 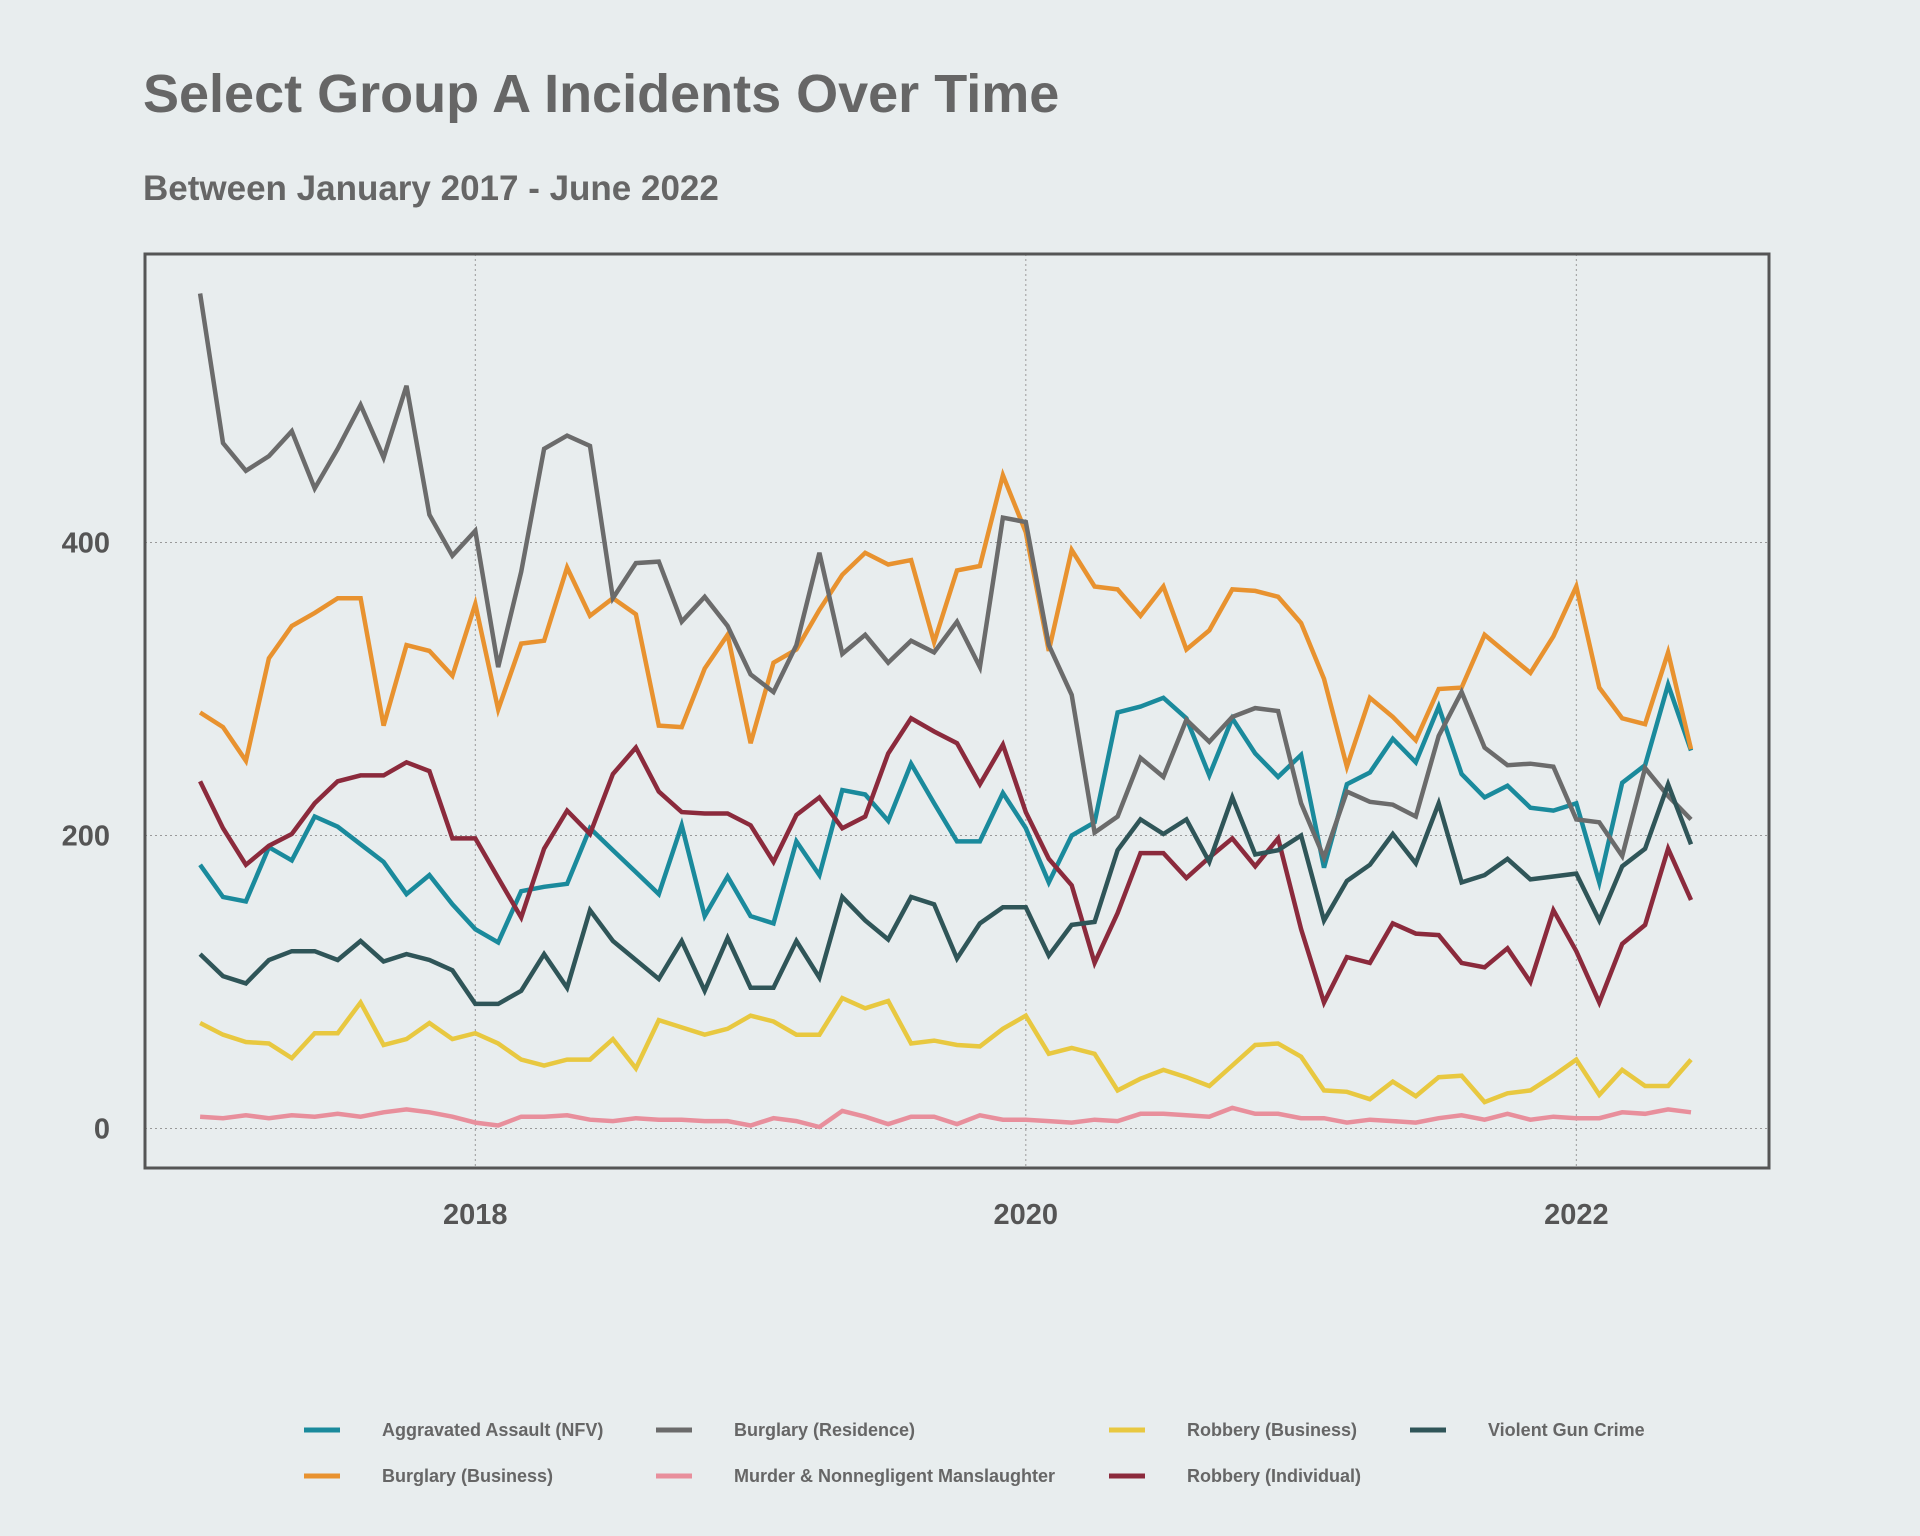 I want to click on legend-label-robbery-business: Robbery (Business), so click(x=1272, y=1430).